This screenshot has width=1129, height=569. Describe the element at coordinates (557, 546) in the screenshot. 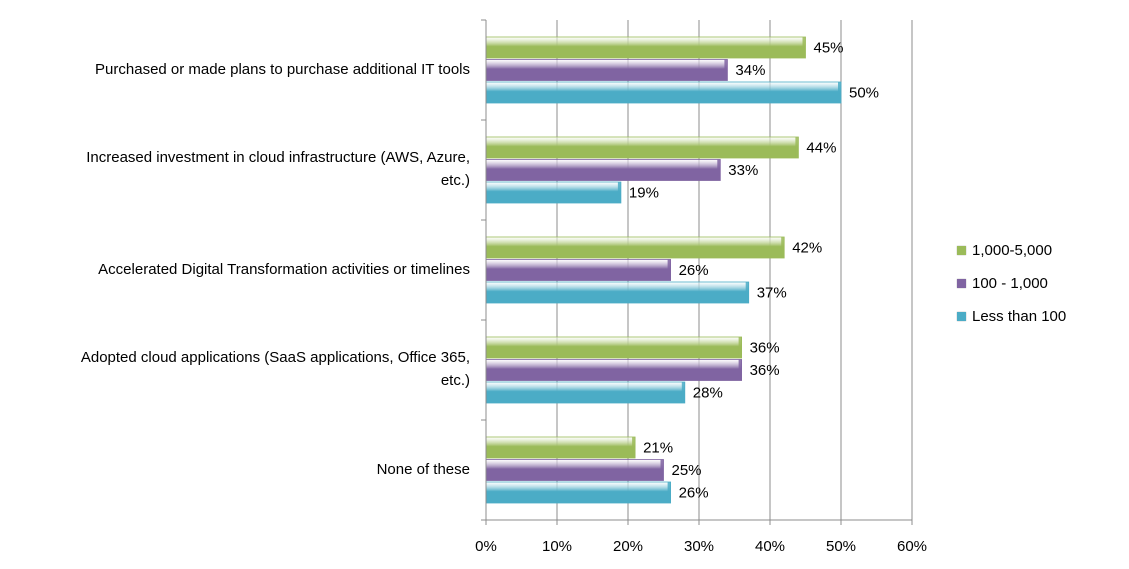

I see `x-tick-label: 10%` at that location.